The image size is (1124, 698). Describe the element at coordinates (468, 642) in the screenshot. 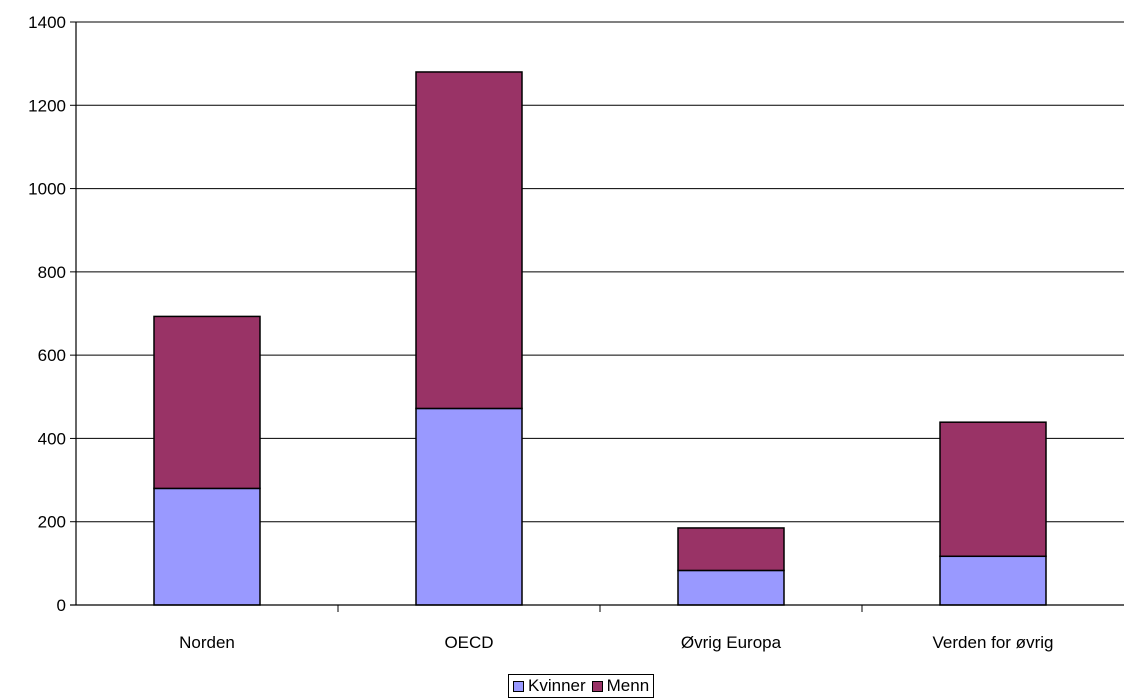

I see `x-tick-label: OECD` at that location.